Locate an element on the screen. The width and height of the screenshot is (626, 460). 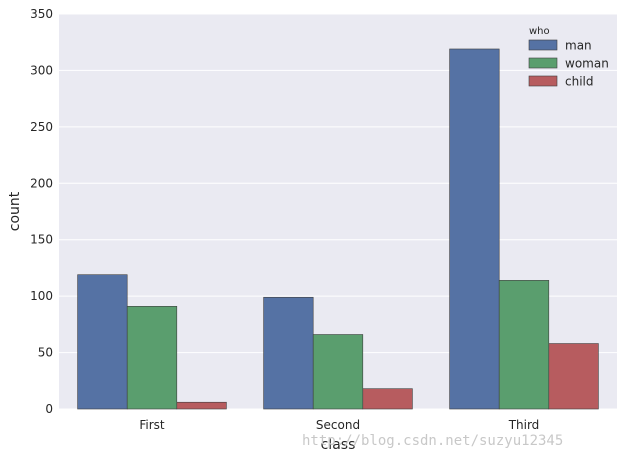
bar-man-second is located at coordinates (288, 353).